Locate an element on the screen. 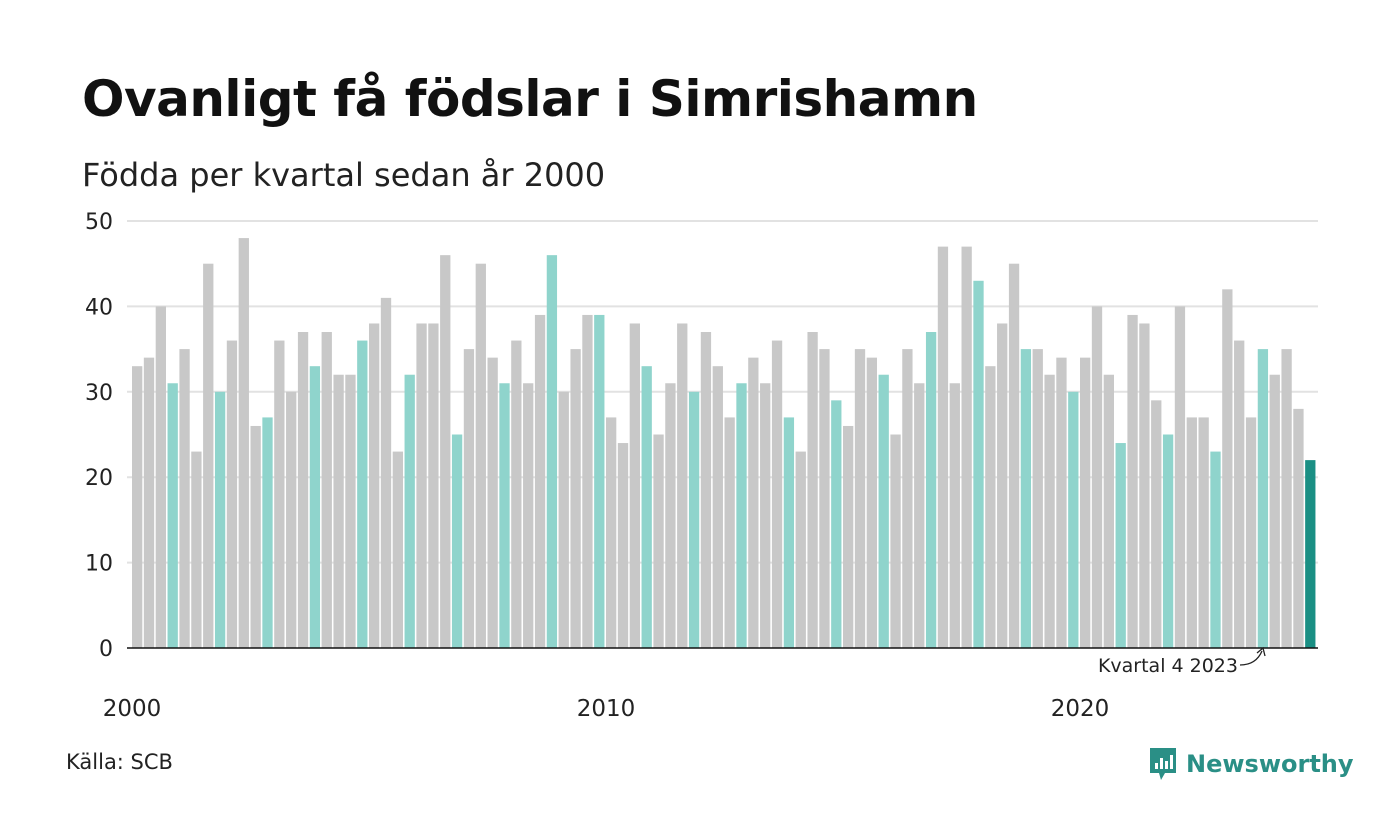  chart-subtitle: Födda per kvartal sedan år 2000 is located at coordinates (344, 175).